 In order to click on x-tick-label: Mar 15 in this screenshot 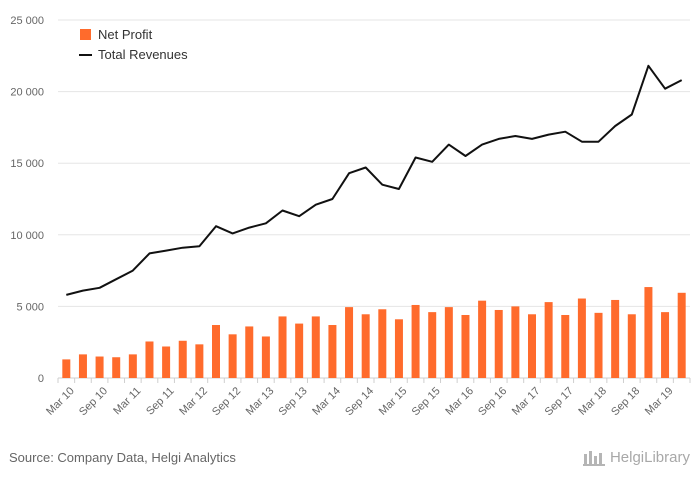, I will do `click(393, 401)`.